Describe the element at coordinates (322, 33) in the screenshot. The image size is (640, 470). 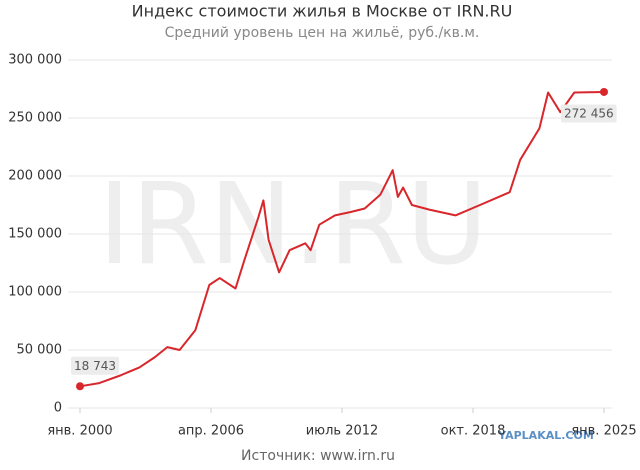
I see `chart-subtitle: Средний уровень цен на жильё, руб./кв.м.` at that location.